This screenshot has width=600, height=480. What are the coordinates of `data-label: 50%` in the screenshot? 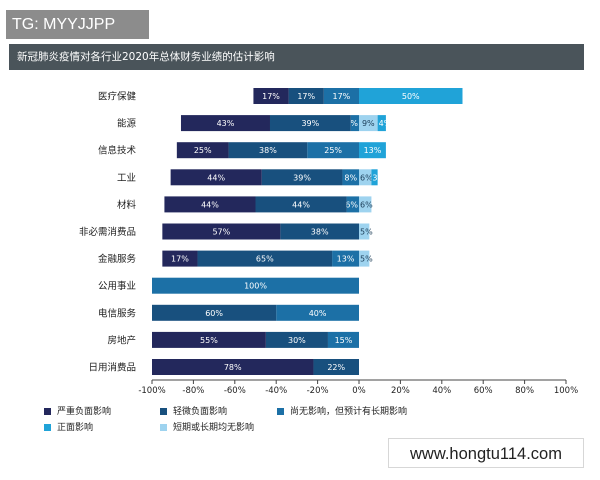 It's located at (411, 96).